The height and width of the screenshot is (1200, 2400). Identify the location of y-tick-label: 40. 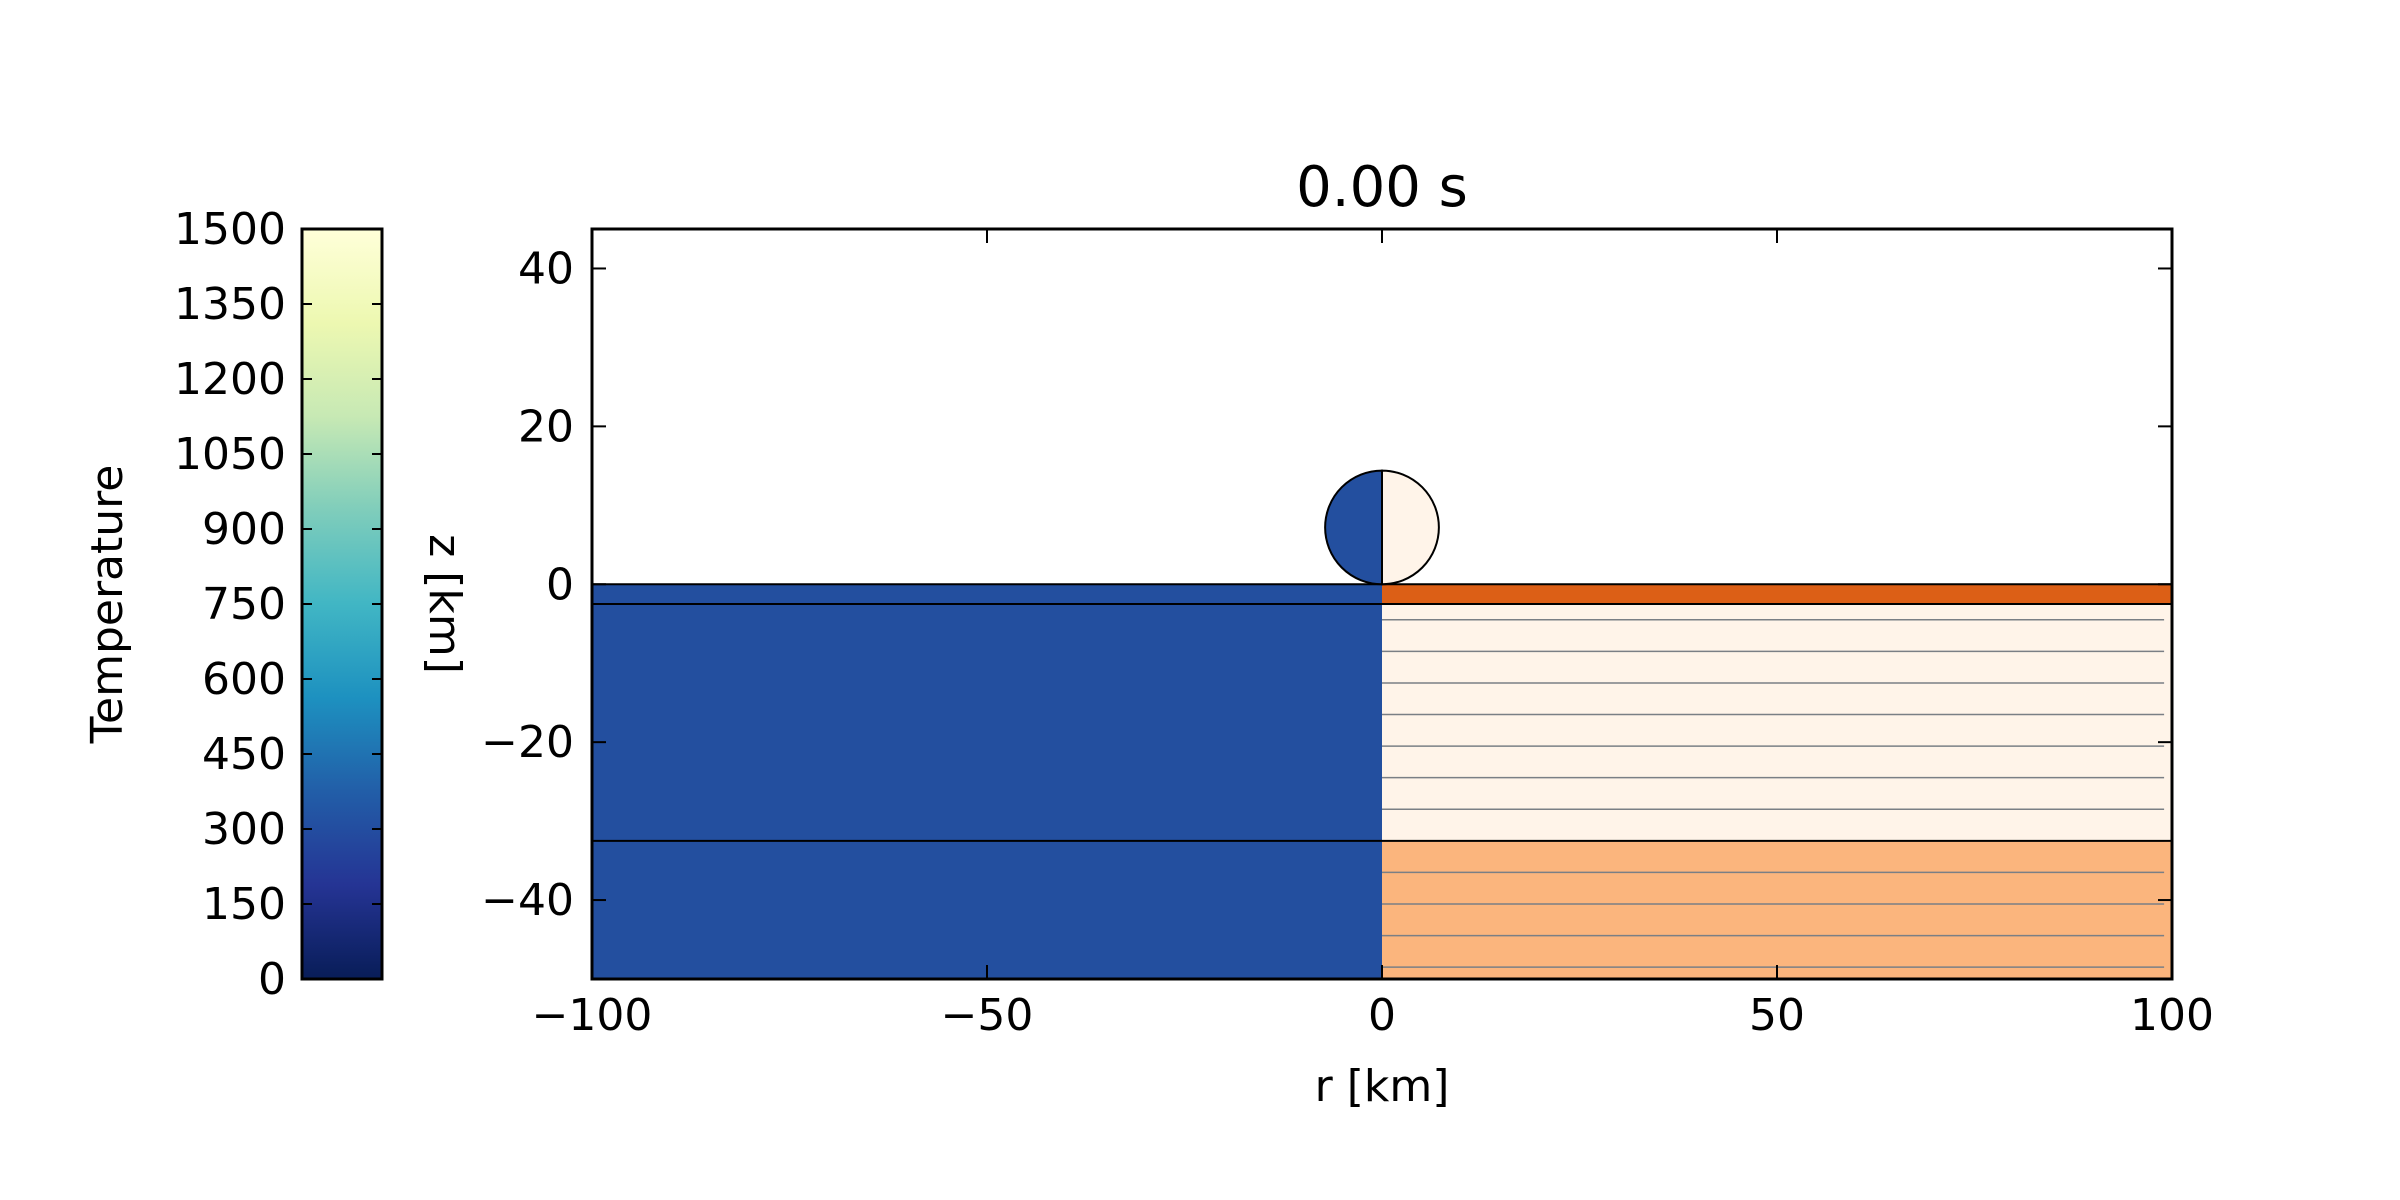
(546, 268).